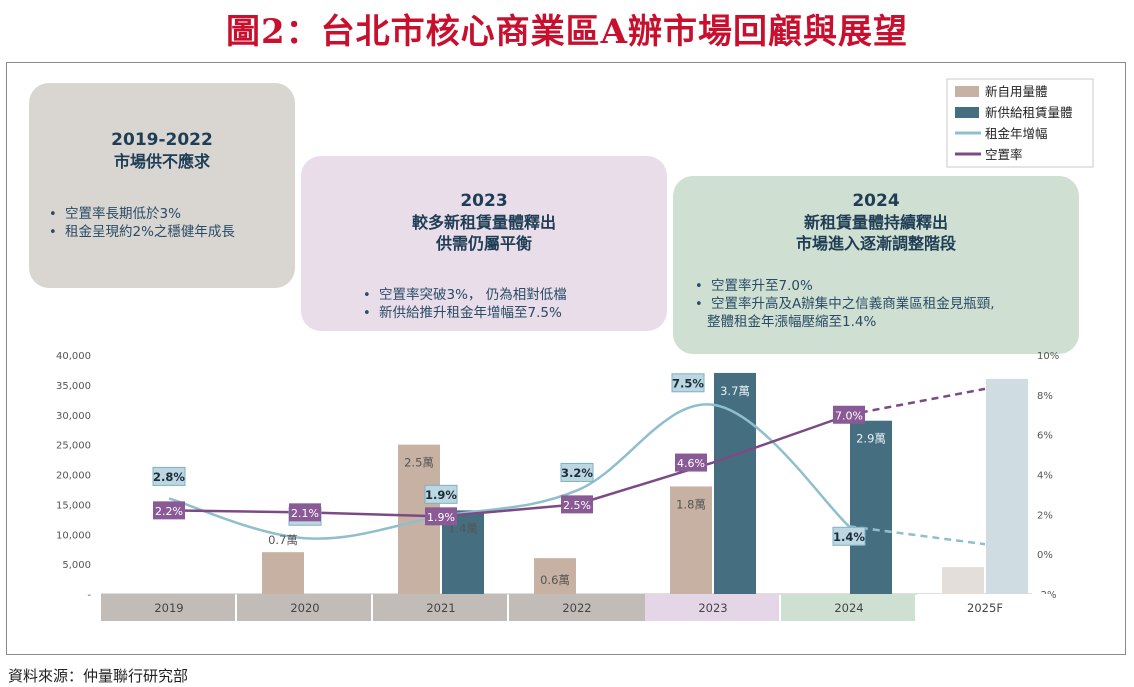 Image resolution: width=1134 pixels, height=687 pixels. Describe the element at coordinates (791, 322) in the screenshot. I see `phase-bullet: 整體租金年漲幅壓縮至1.4%` at that location.